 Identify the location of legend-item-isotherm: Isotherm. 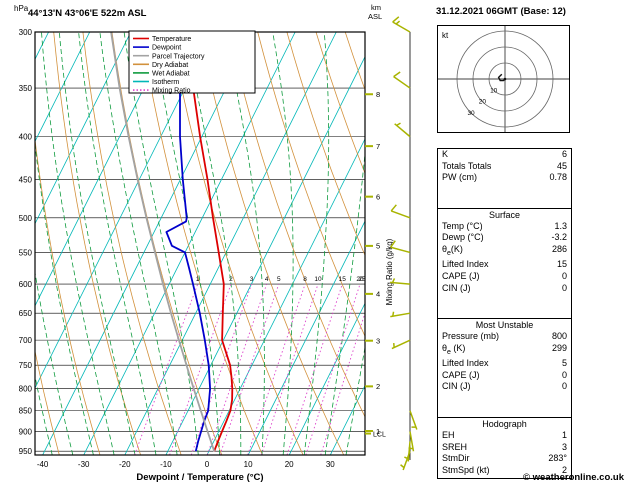
(165, 82).